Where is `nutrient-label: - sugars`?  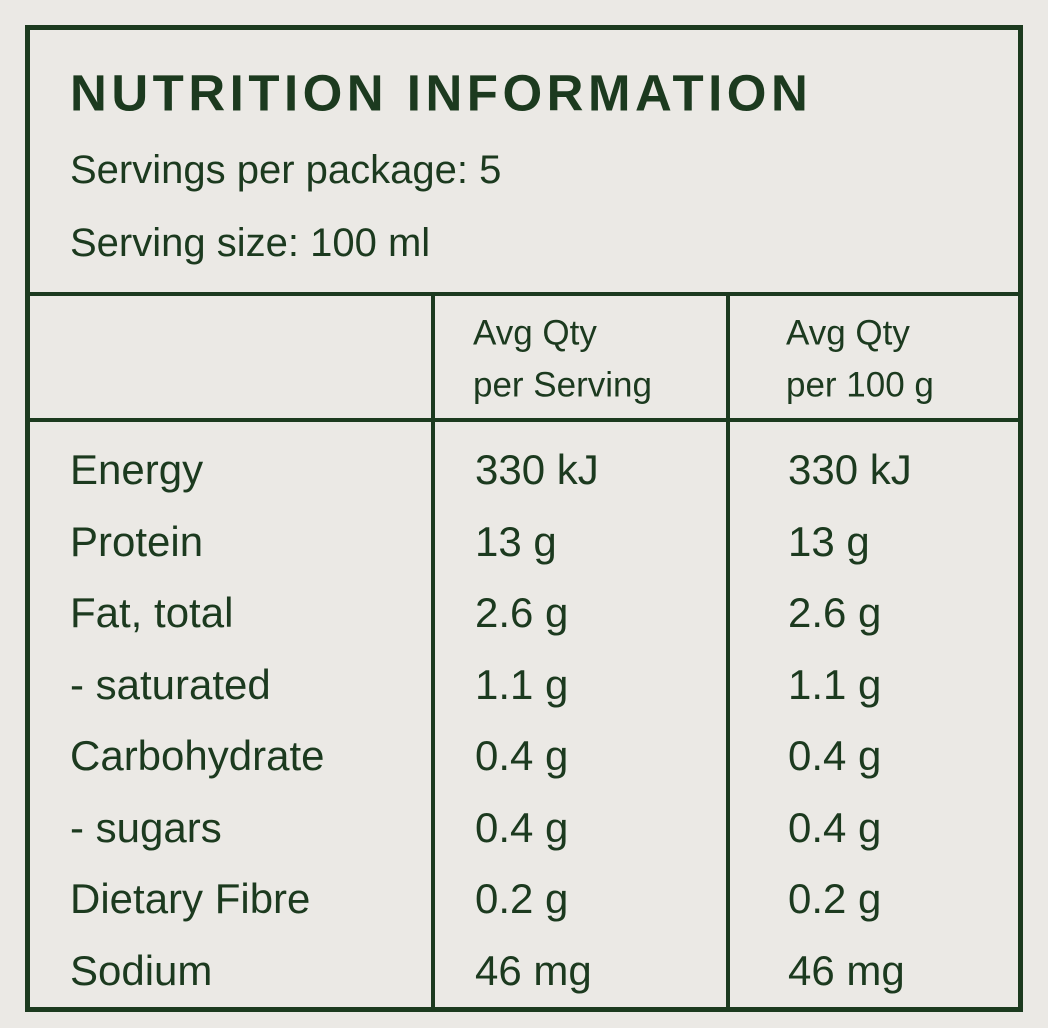
nutrient-label: - sugars is located at coordinates (146, 827).